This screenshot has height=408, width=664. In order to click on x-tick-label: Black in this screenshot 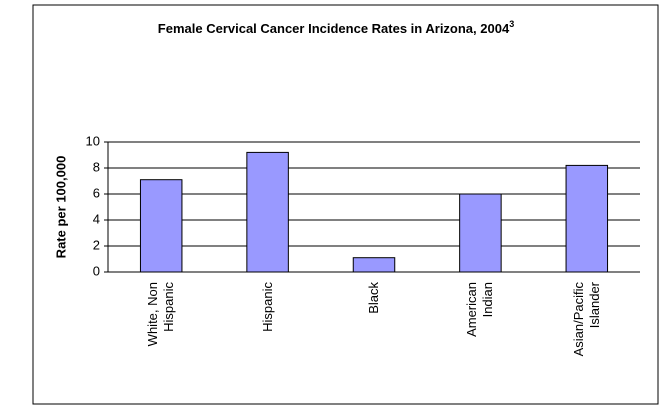, I will do `click(373, 298)`.